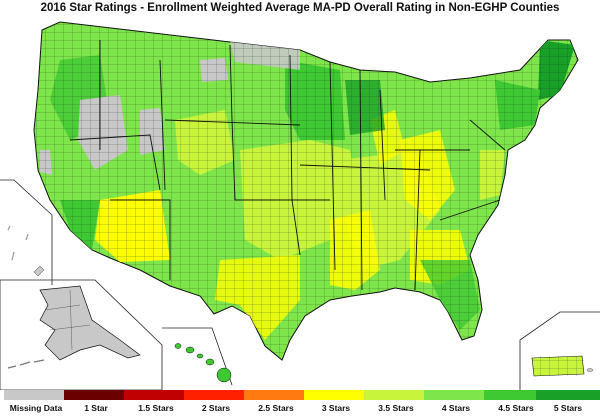 The width and height of the screenshot is (600, 420). What do you see at coordinates (336, 395) in the screenshot?
I see `legend-swatch-3-stars` at bounding box center [336, 395].